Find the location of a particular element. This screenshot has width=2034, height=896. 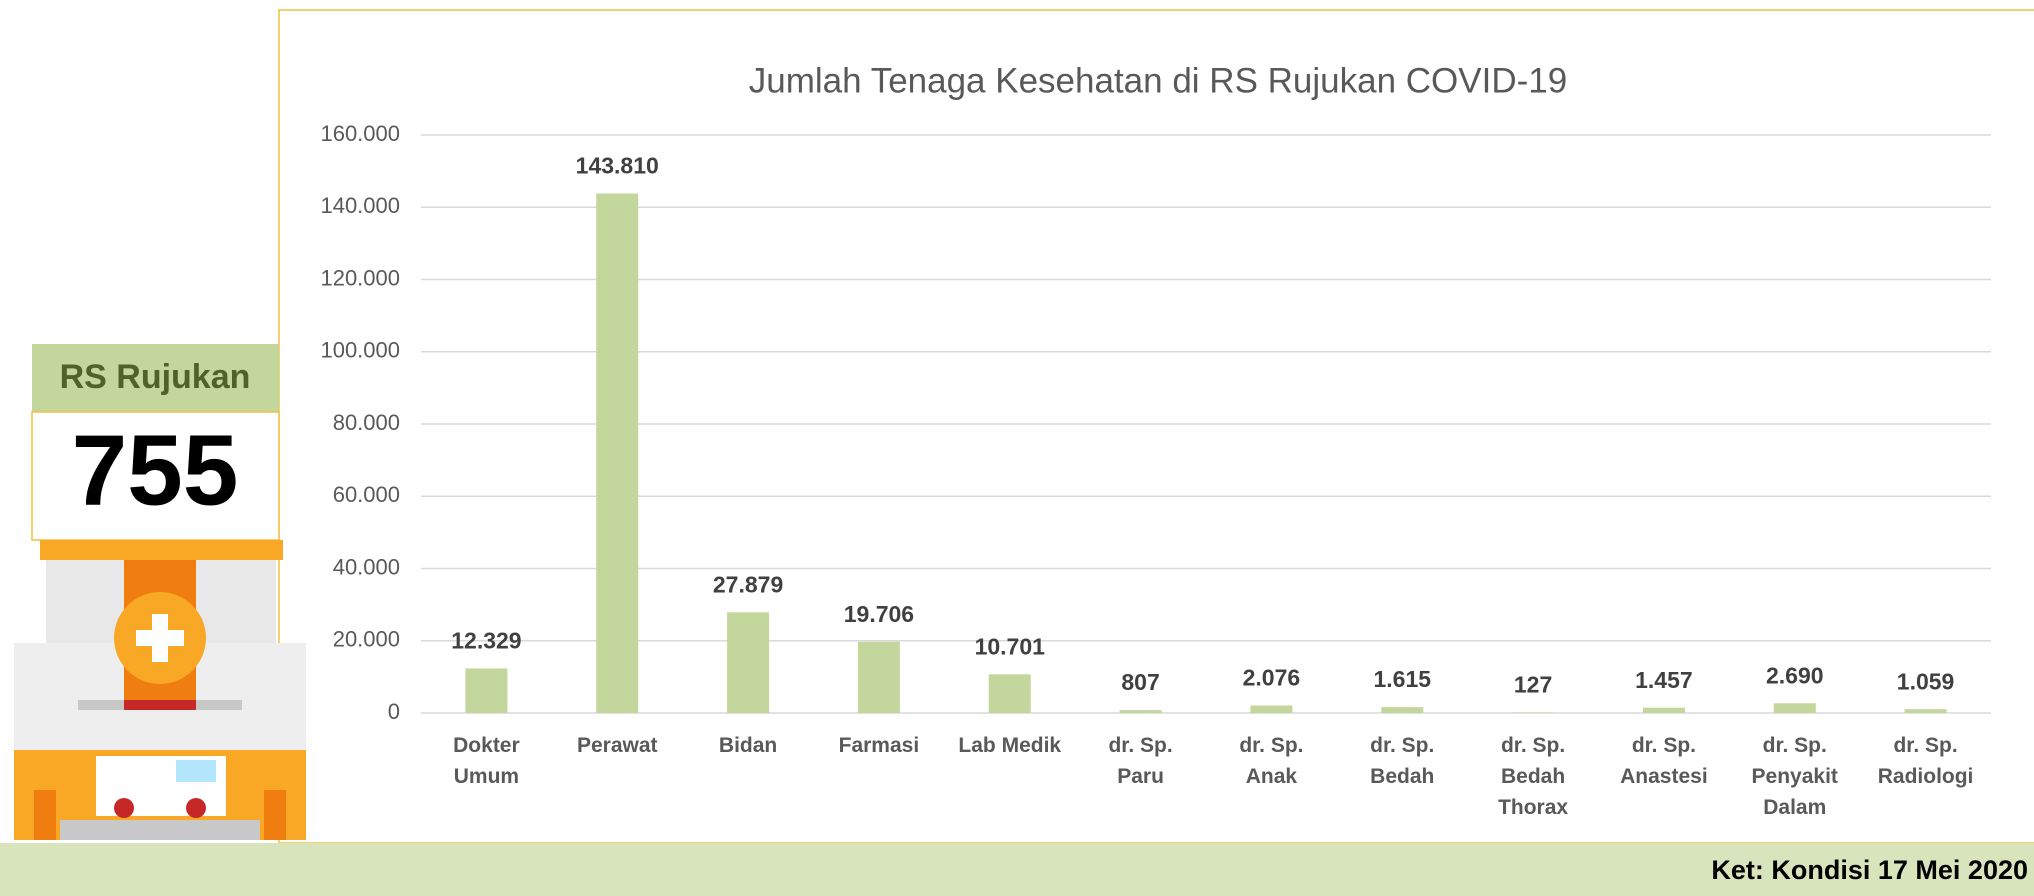

data-label: 1.059 is located at coordinates (1926, 681).